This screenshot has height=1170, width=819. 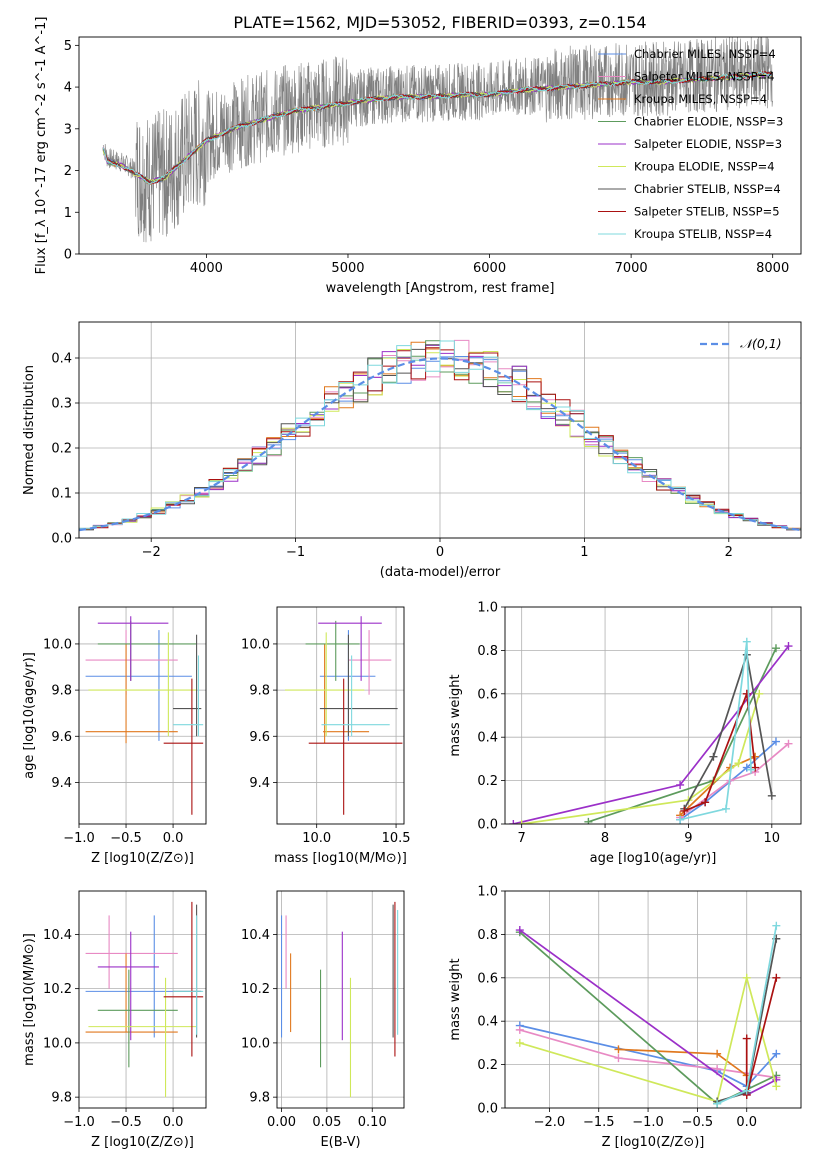 I want to click on y-tick-label: 0.6, so click(x=487, y=978).